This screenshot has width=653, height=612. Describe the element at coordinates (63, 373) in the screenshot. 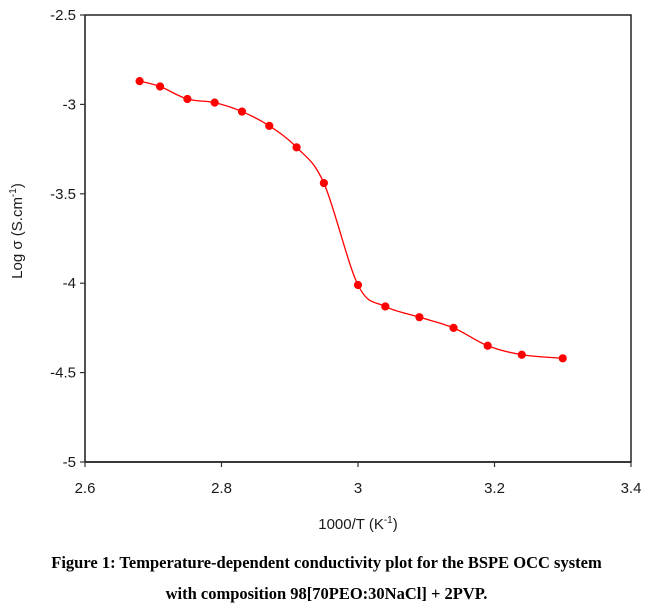

I see `y-tick-label: -4.5` at that location.